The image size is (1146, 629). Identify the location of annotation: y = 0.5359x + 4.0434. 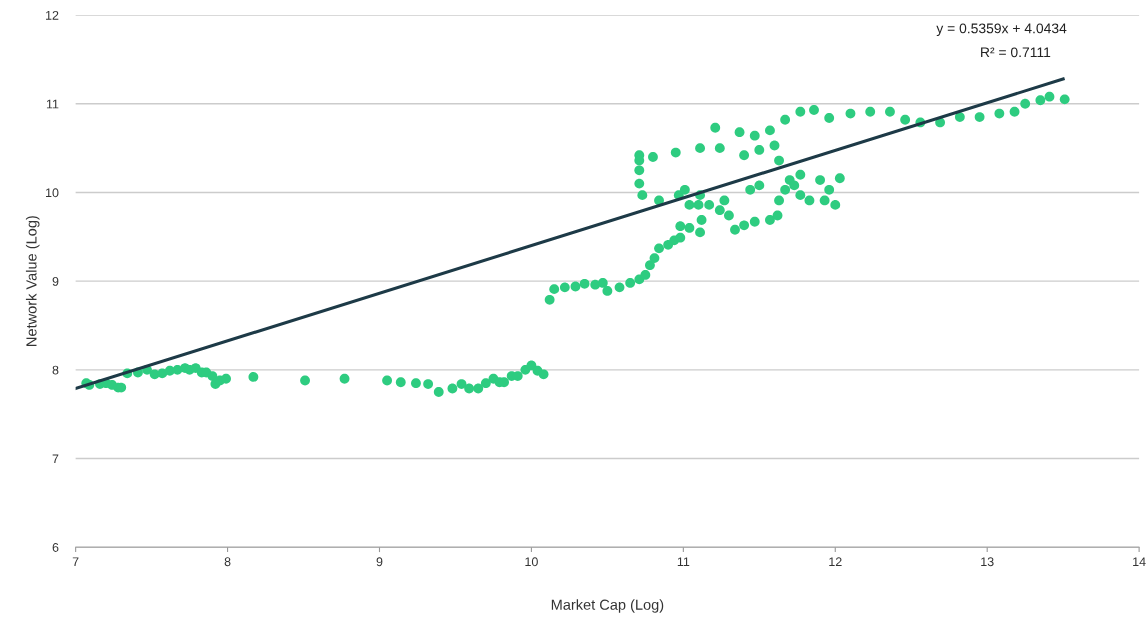
(1001, 30).